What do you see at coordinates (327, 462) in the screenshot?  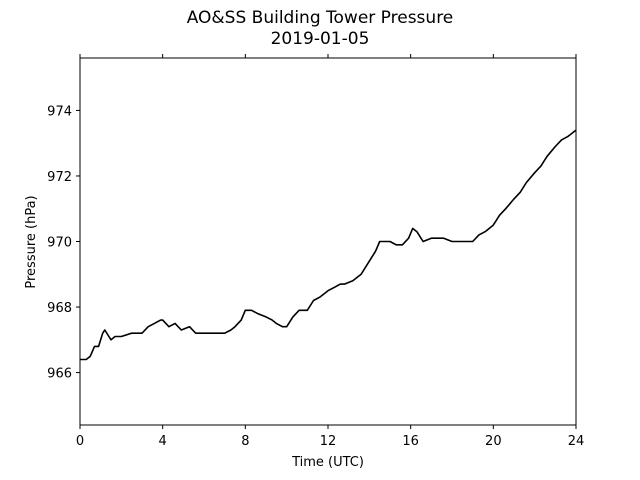 I see `x-axis-label: Time (UTC)` at bounding box center [327, 462].